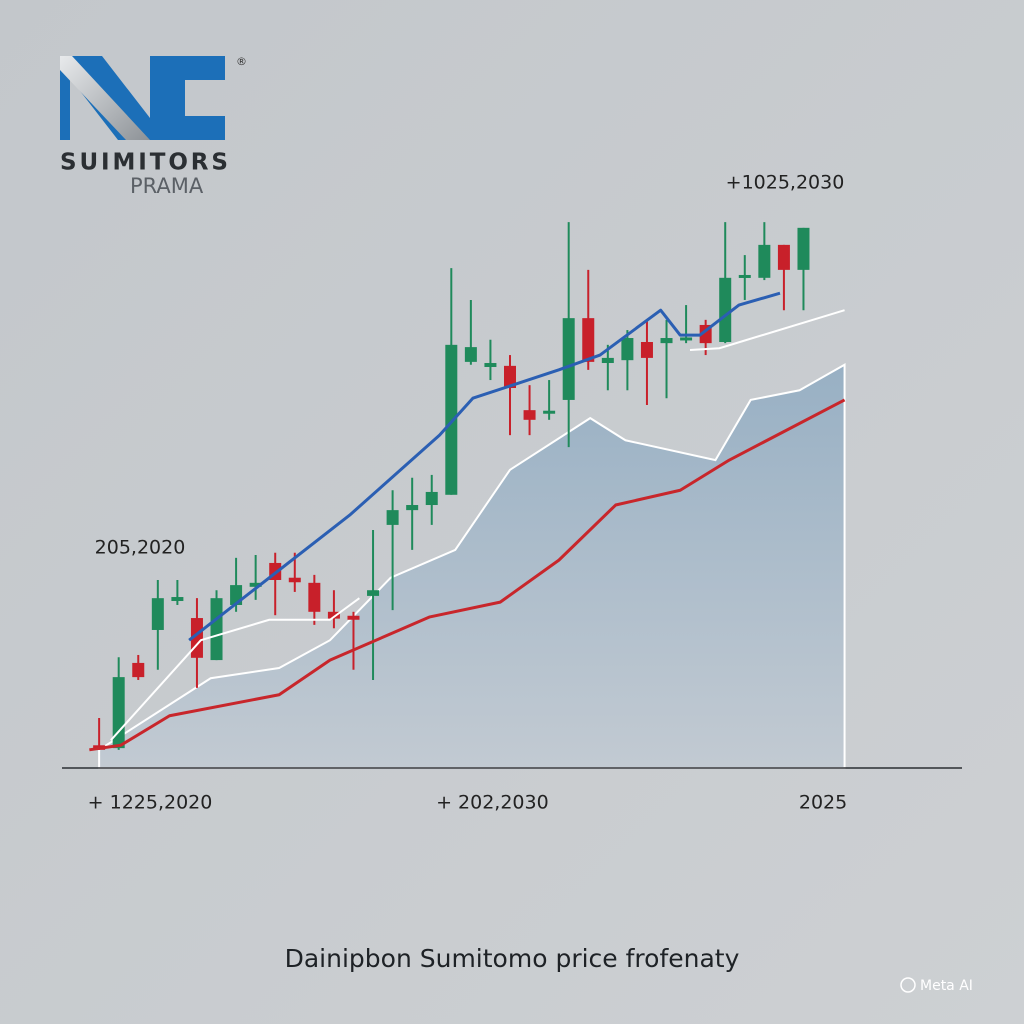  Describe the element at coordinates (144, 163) in the screenshot. I see `logo-text: SUIMITORS` at that location.